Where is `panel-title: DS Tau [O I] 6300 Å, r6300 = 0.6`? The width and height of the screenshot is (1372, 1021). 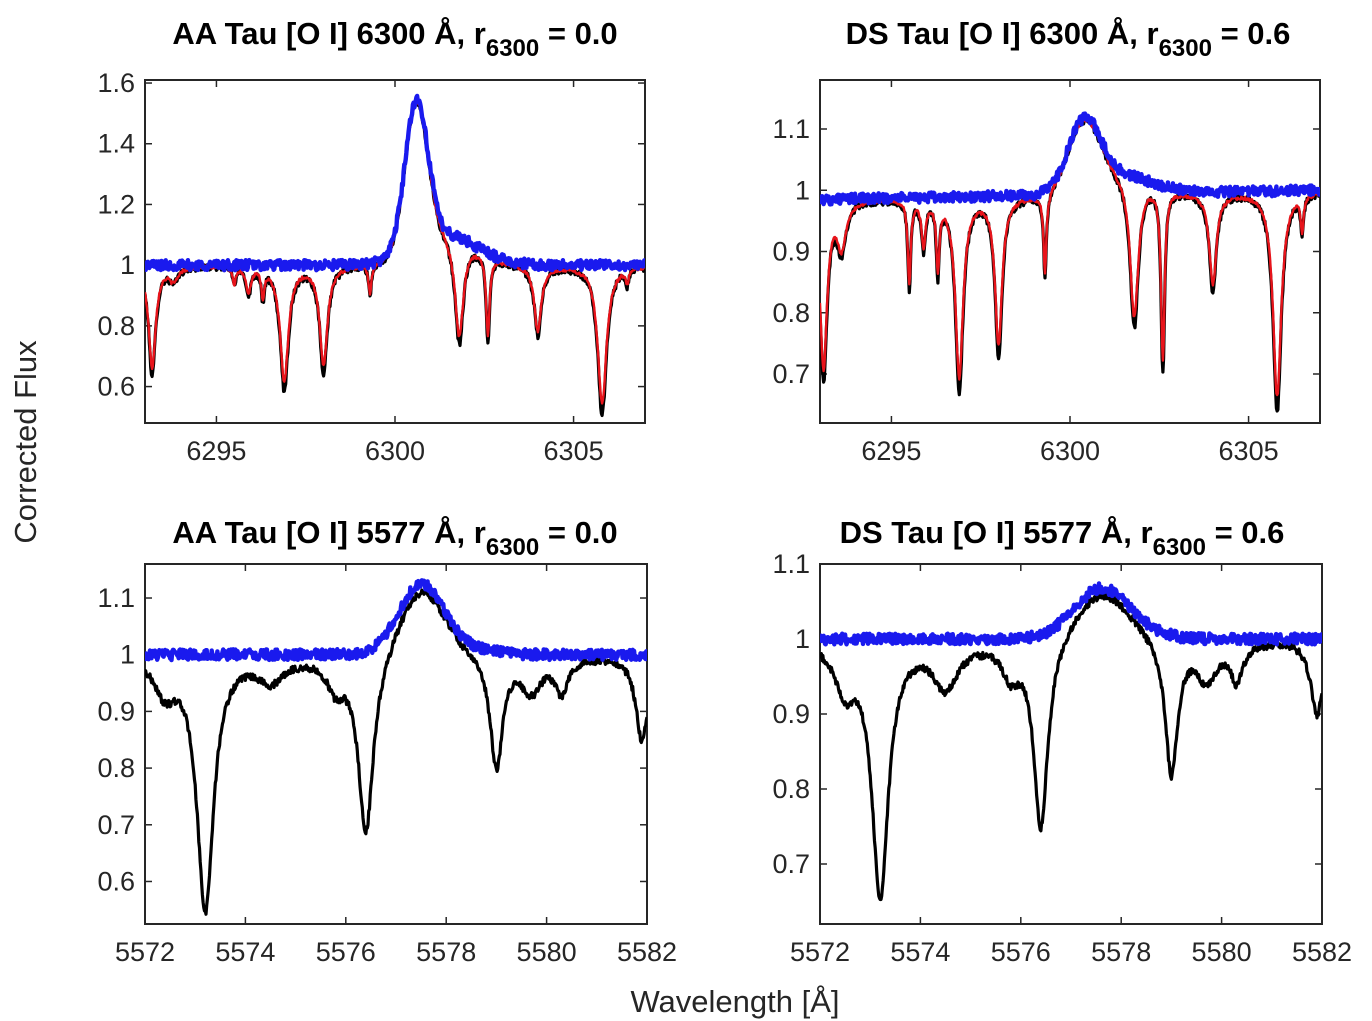 panel-title: DS Tau [O I] 6300 Å, r6300 = 0.6 is located at coordinates (1068, 39).